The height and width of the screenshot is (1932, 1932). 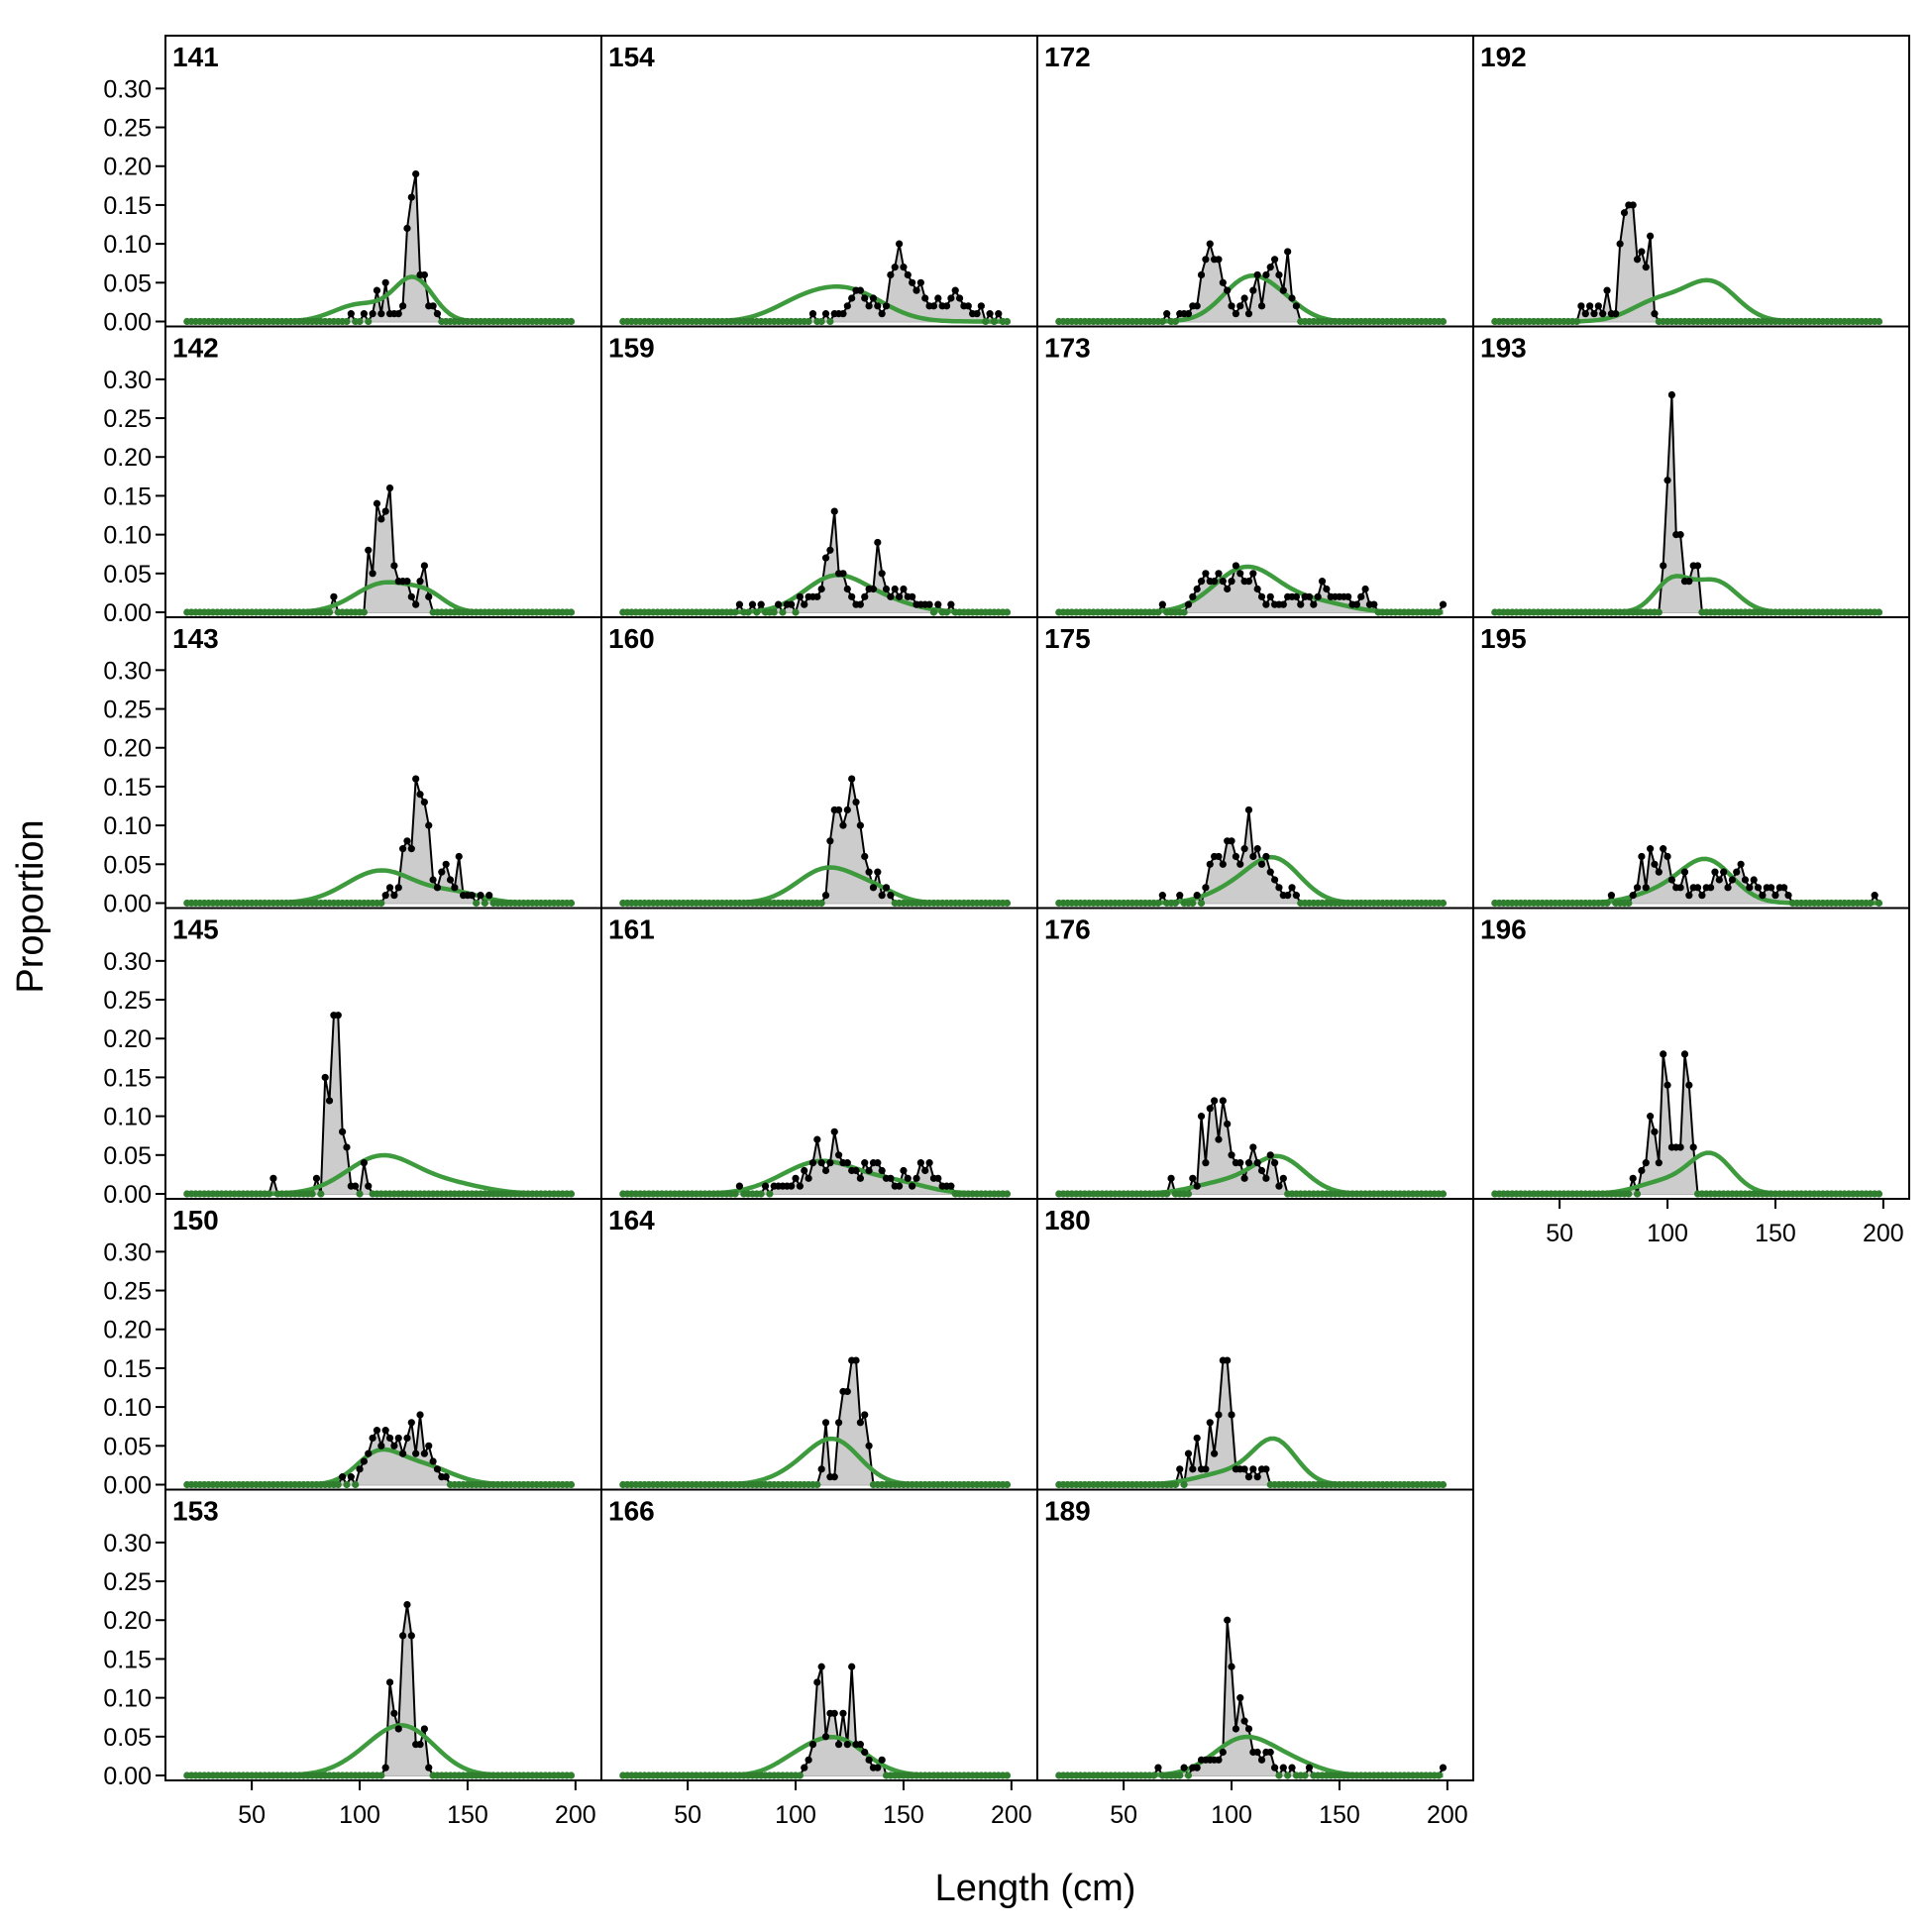 I want to click on panel-frame, so click(x=819, y=471).